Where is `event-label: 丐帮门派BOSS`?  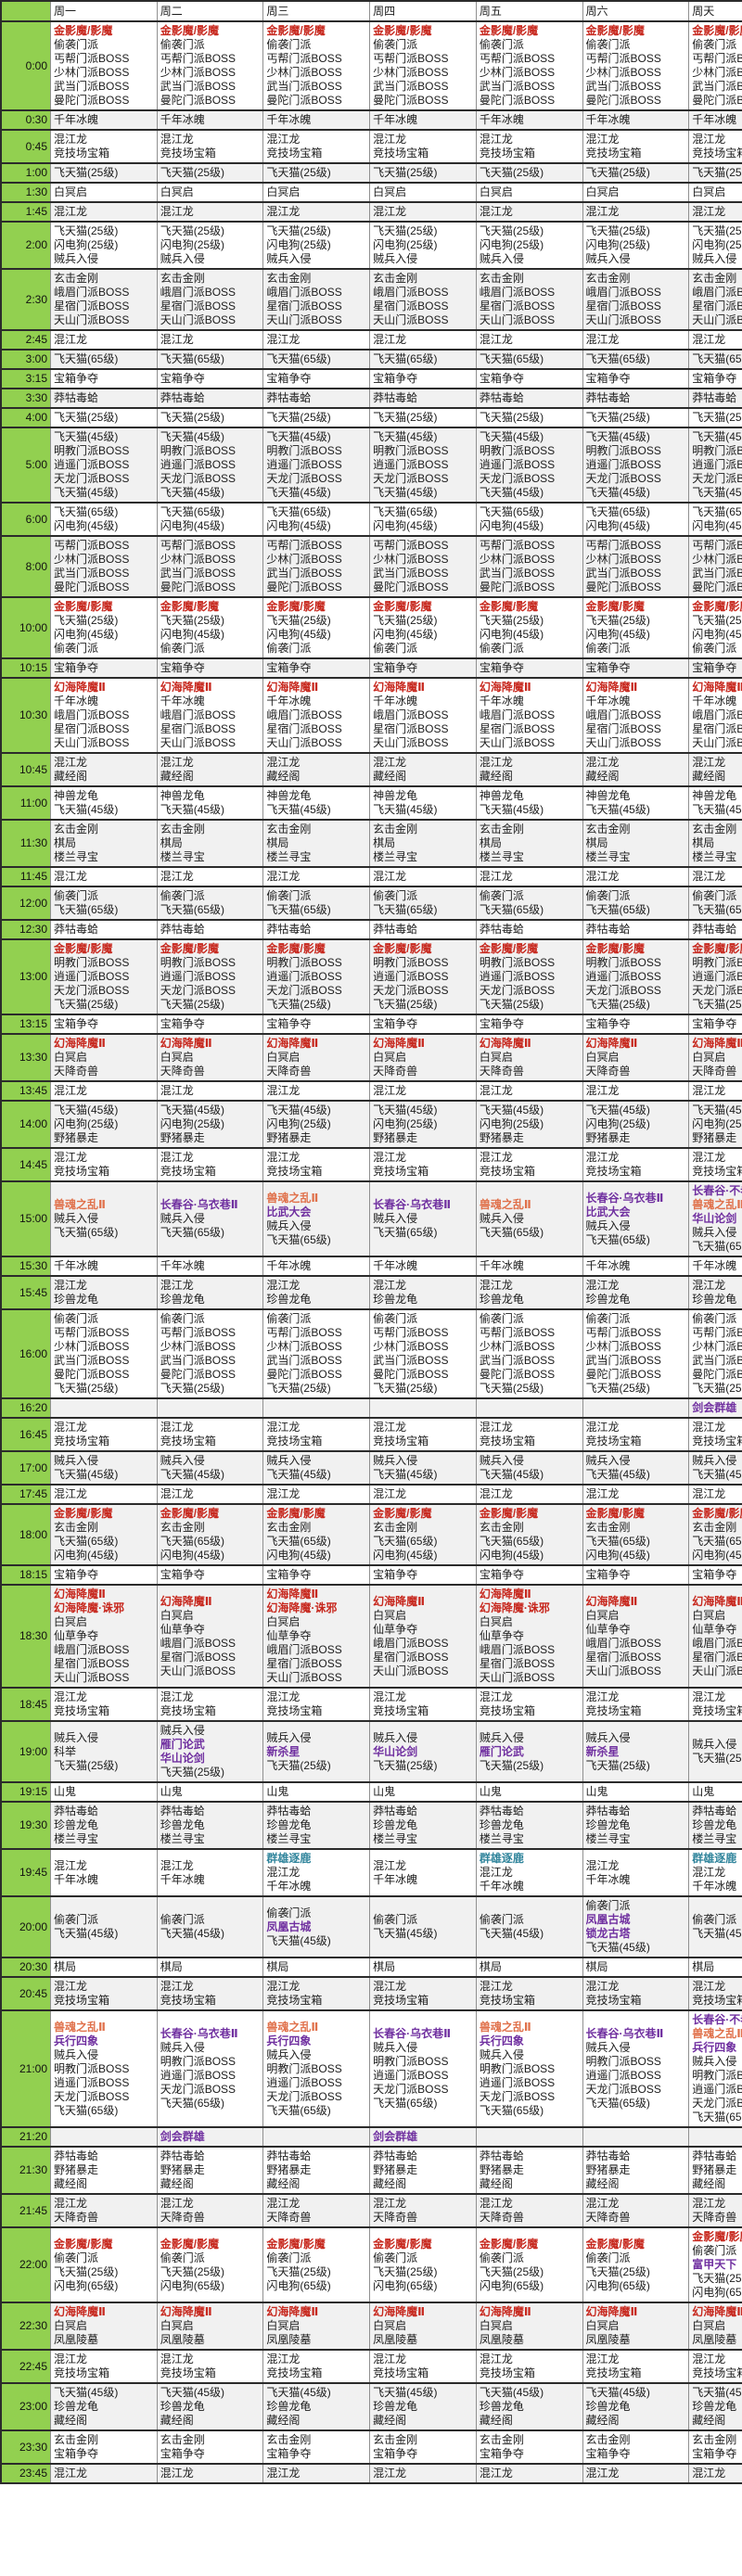
event-label: 丐帮门派BOSS is located at coordinates (92, 545).